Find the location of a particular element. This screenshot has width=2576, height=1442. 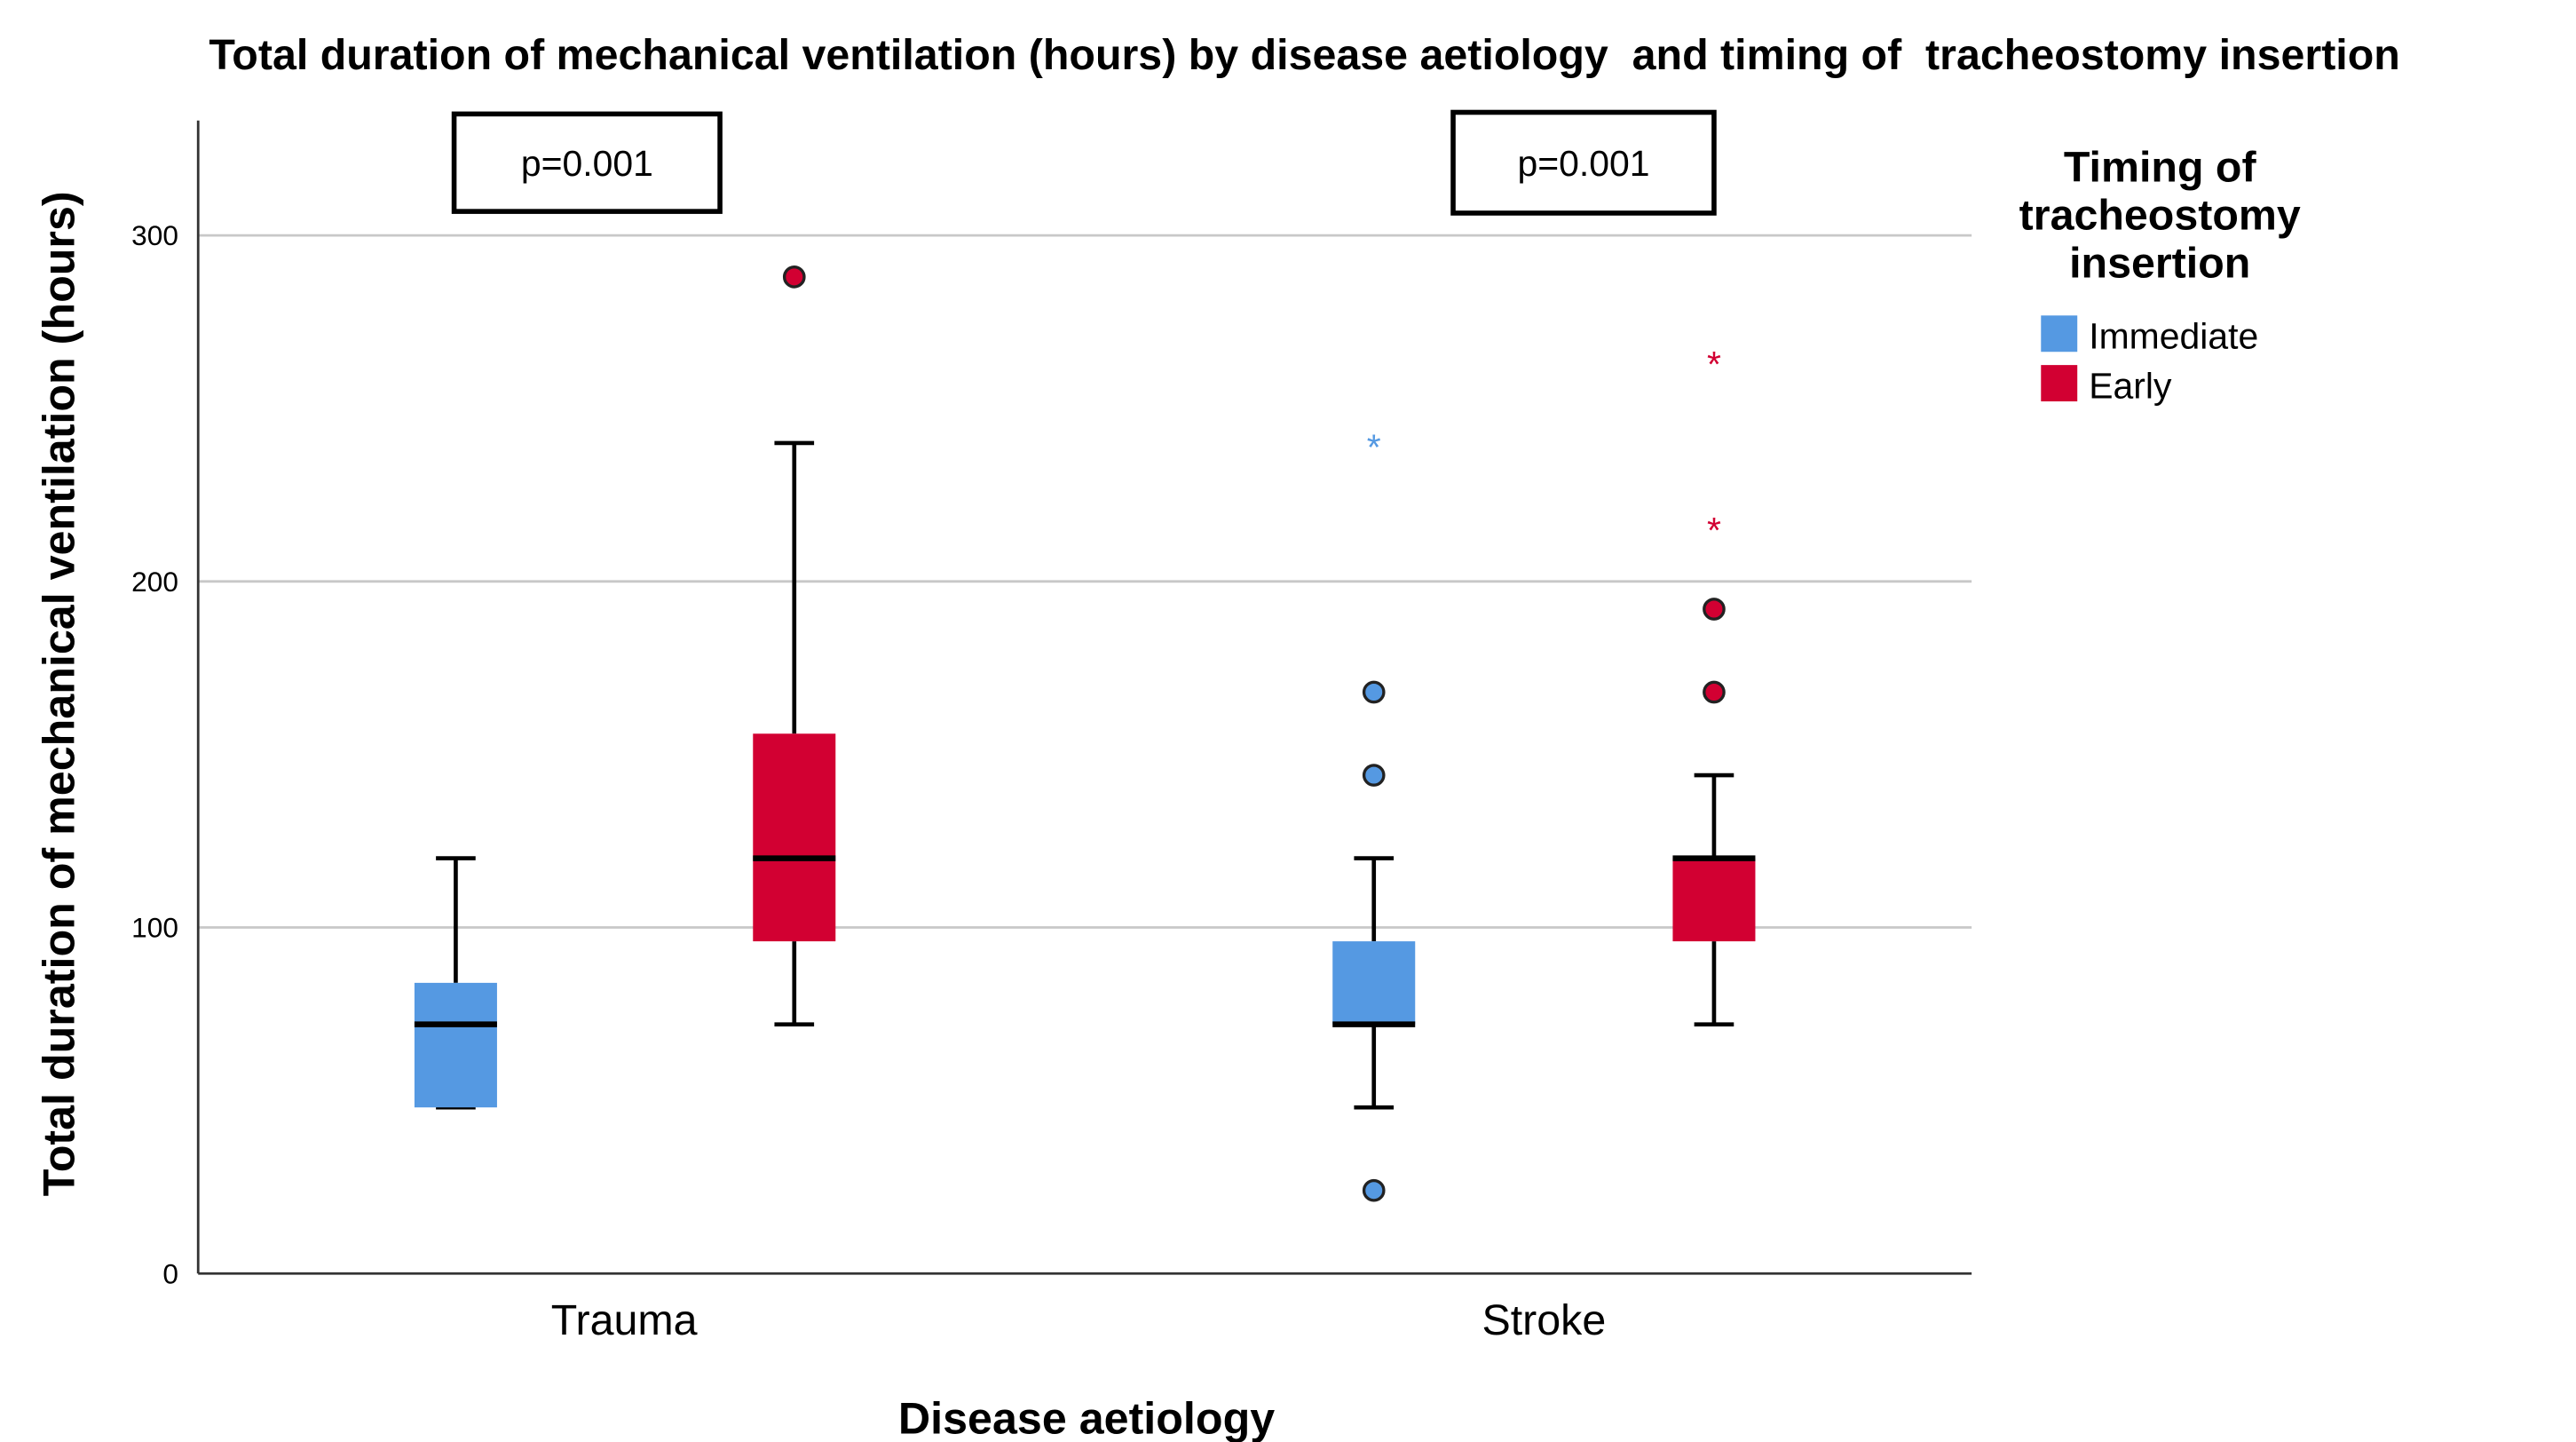

box-immediate-trauma is located at coordinates (455, 983).